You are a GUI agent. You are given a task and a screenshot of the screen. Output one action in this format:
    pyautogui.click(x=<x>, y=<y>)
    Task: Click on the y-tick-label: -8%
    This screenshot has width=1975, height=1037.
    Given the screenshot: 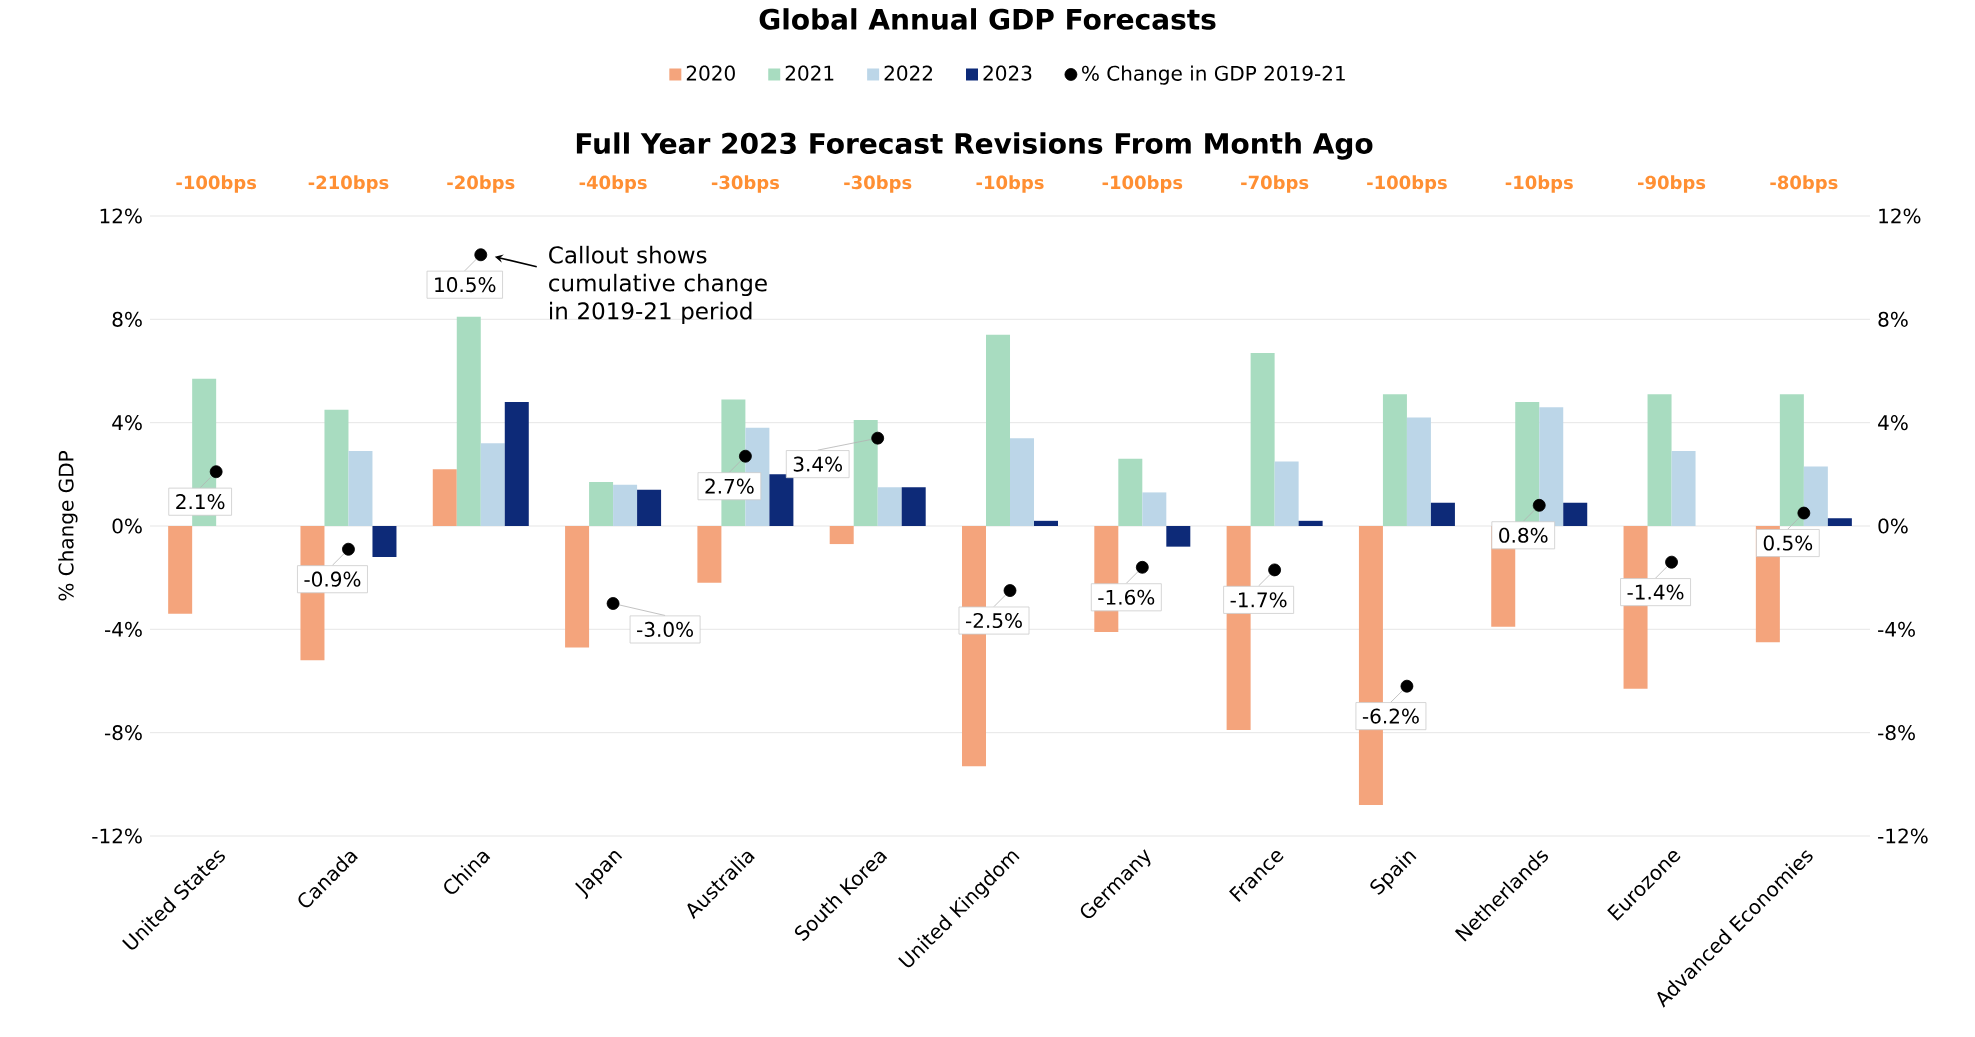 What is the action you would take?
    pyautogui.click(x=123, y=733)
    